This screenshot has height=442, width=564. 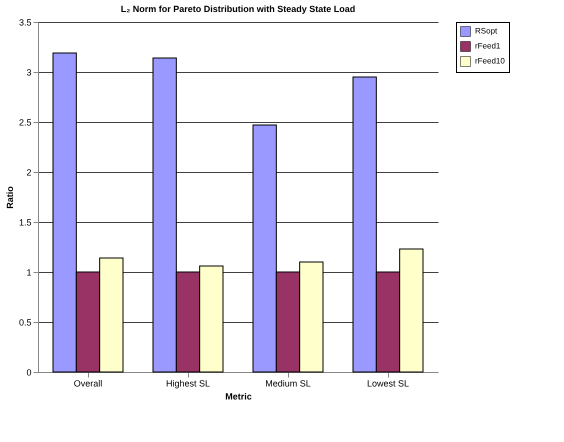 What do you see at coordinates (29, 73) in the screenshot?
I see `y-tick-label: 3` at bounding box center [29, 73].